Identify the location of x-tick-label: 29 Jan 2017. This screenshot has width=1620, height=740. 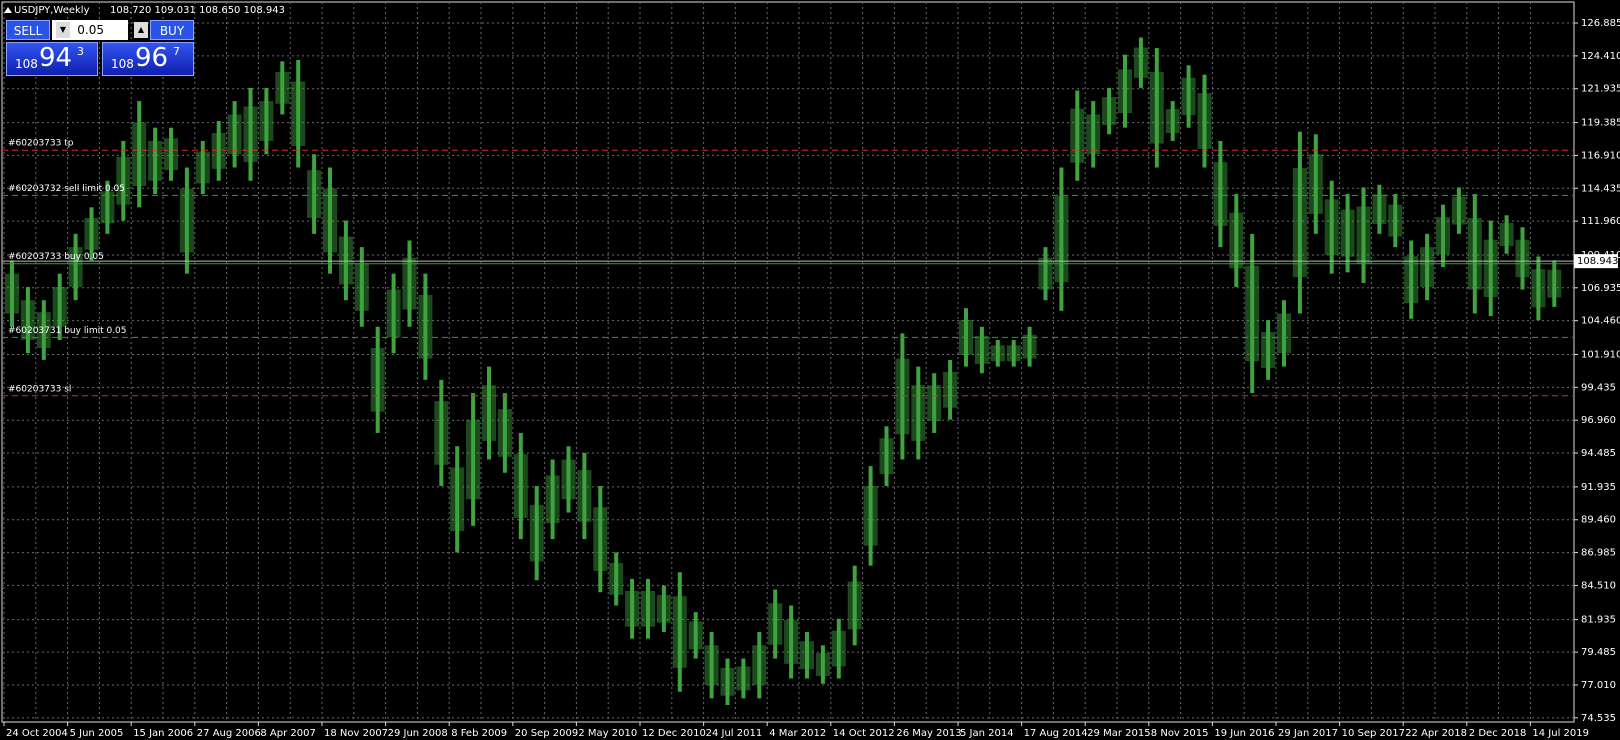
(1308, 733).